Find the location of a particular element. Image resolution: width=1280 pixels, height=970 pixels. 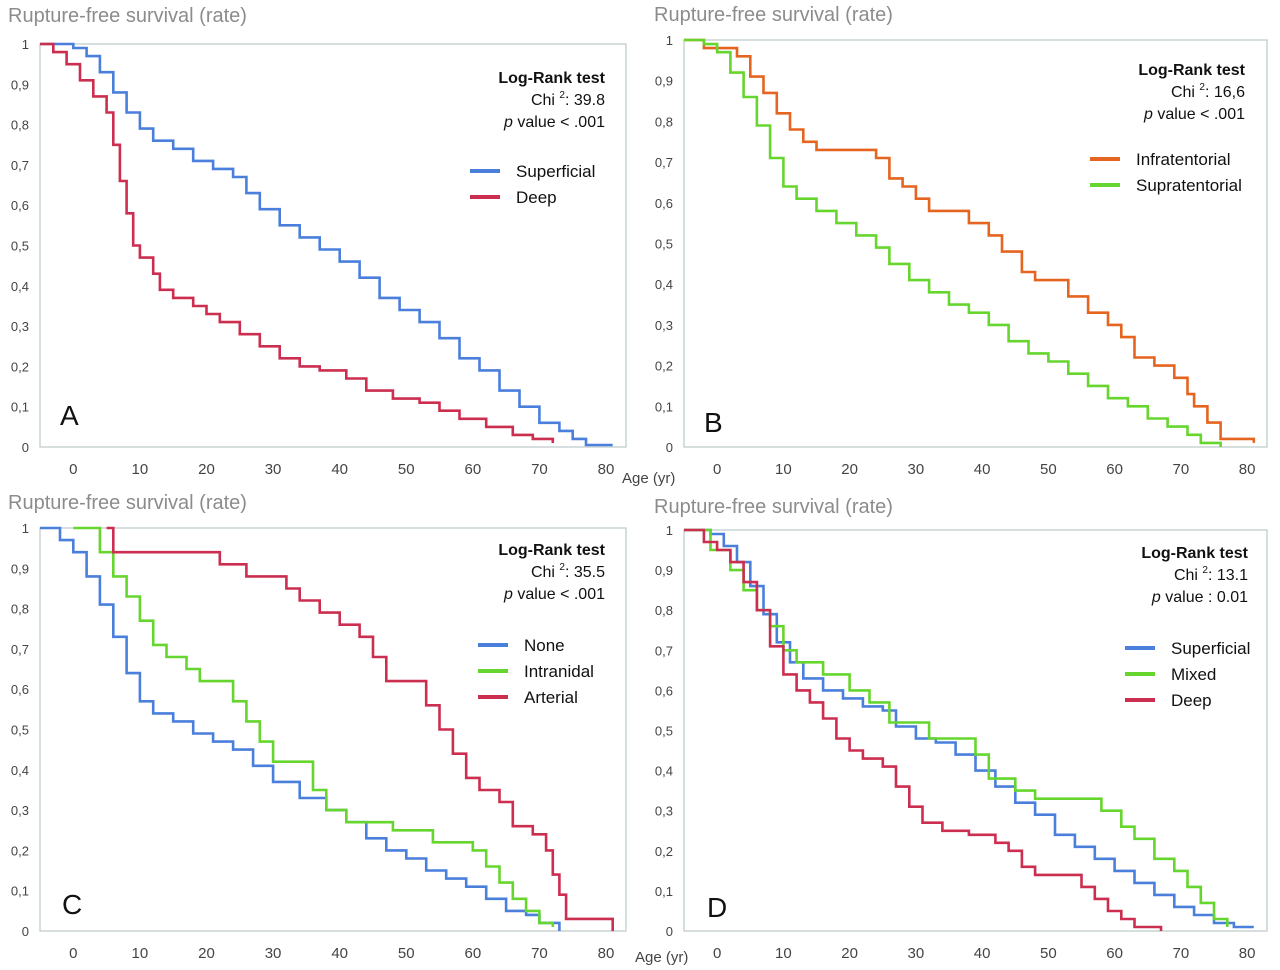

legend-label: Superficial is located at coordinates (1210, 648).